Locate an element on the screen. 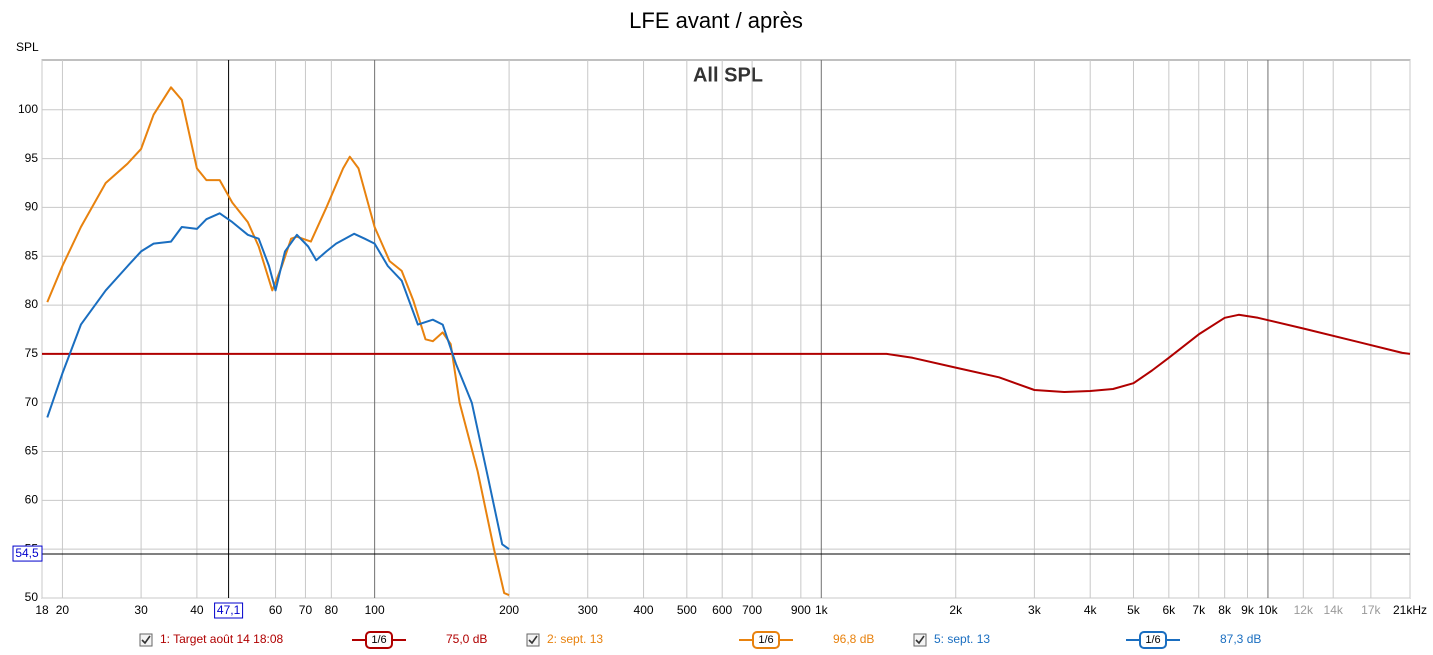 The width and height of the screenshot is (1433, 655). x-tick-label: 12k is located at coordinates (1304, 610).